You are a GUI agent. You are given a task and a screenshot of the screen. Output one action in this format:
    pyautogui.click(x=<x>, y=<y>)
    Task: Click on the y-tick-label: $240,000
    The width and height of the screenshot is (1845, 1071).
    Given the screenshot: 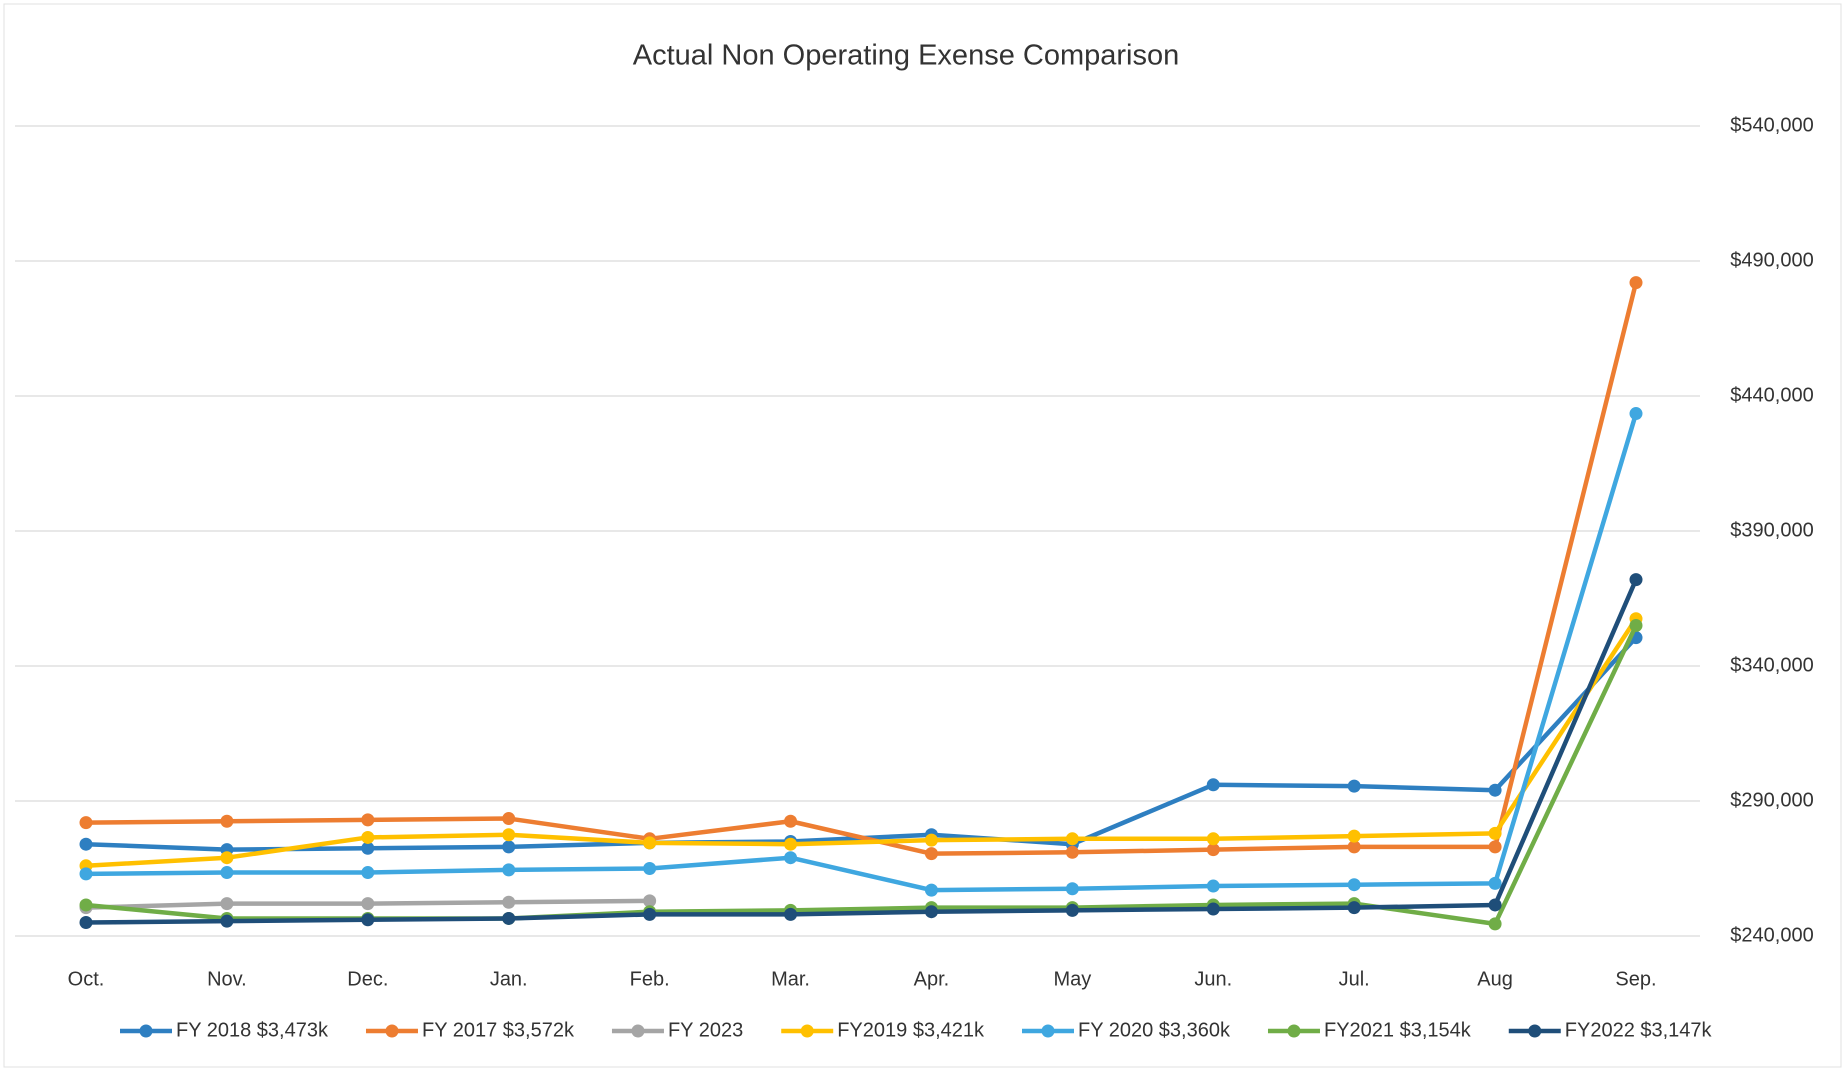 What is the action you would take?
    pyautogui.click(x=1771, y=935)
    